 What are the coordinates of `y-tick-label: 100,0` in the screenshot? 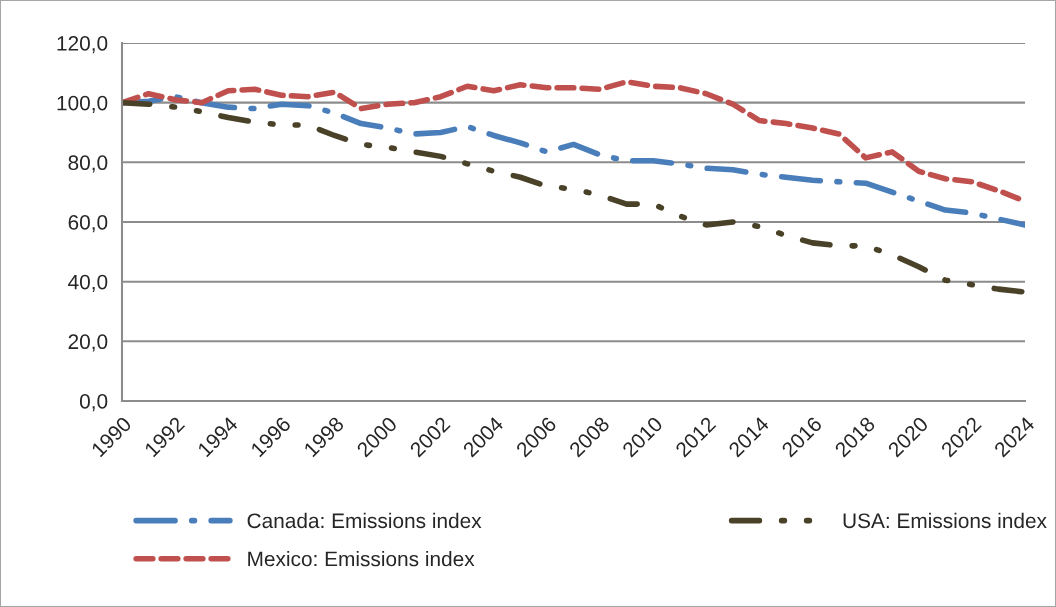 It's located at (82, 104).